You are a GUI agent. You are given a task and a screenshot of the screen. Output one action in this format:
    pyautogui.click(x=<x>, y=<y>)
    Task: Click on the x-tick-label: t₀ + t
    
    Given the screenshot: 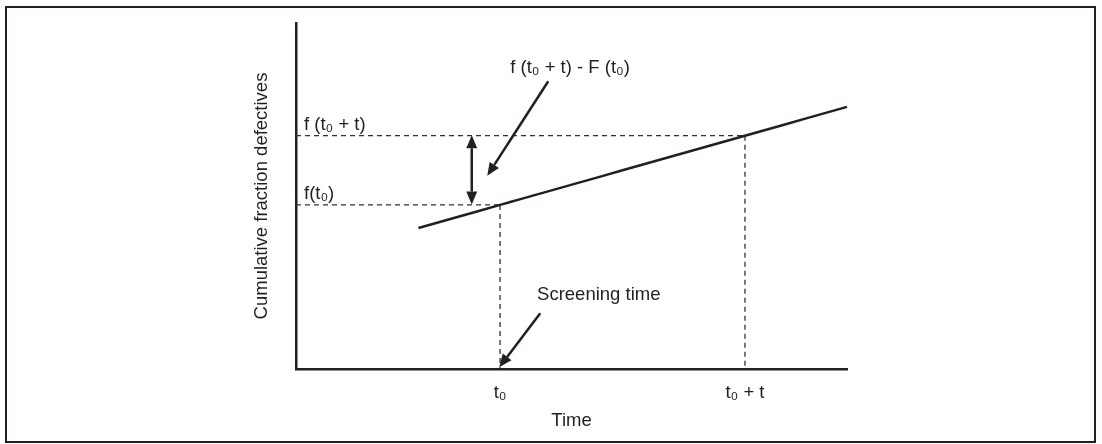 What is the action you would take?
    pyautogui.click(x=745, y=392)
    